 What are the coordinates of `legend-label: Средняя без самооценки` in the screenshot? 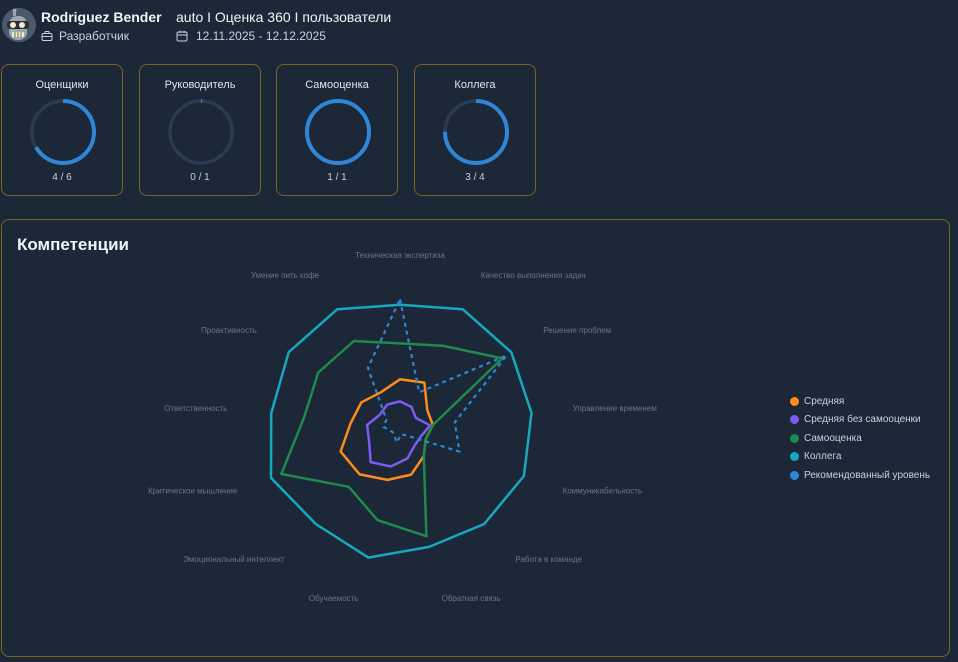 It's located at (862, 420).